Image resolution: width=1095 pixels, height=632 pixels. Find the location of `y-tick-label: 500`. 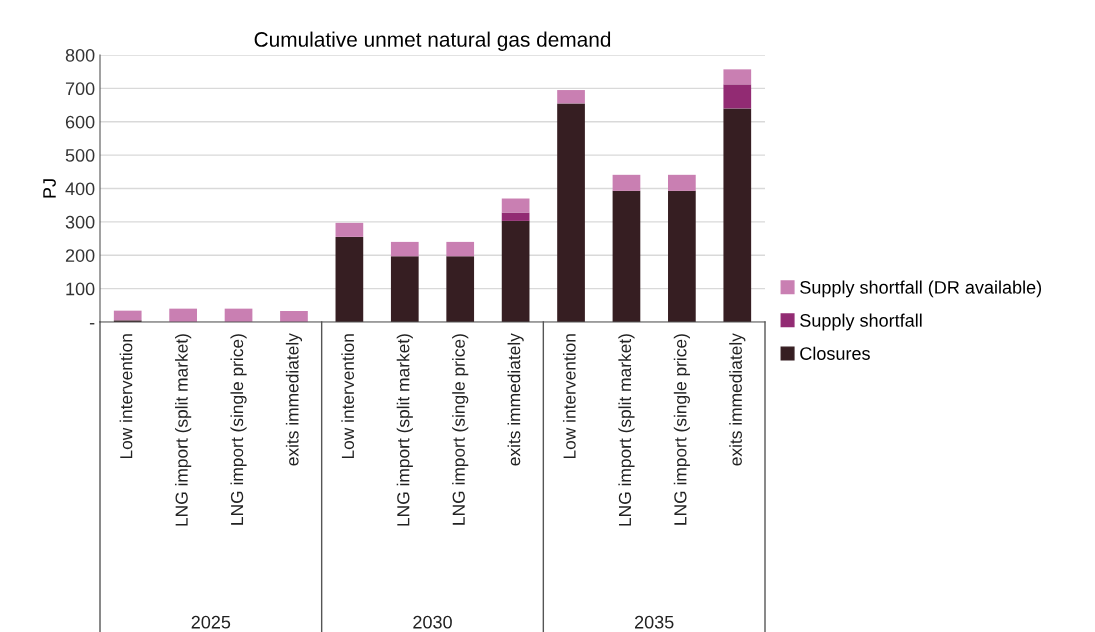

y-tick-label: 500 is located at coordinates (80, 155).